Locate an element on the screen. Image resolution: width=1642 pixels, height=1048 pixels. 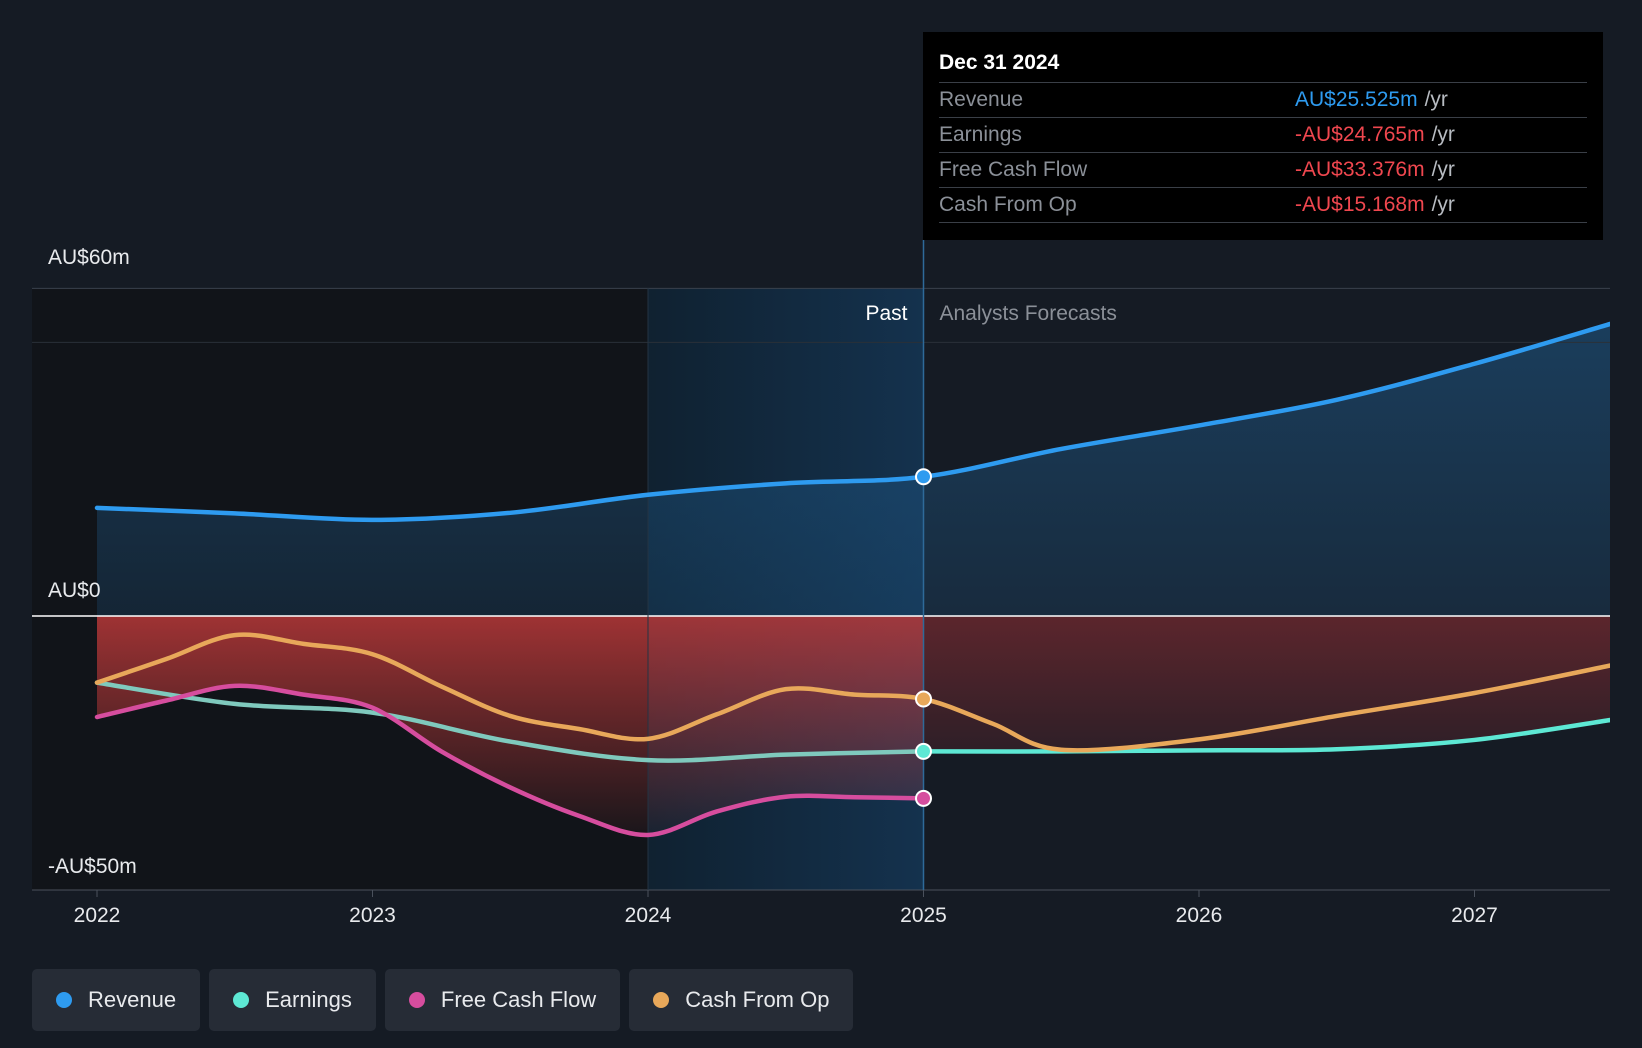
revenue-marker is located at coordinates (923, 477).